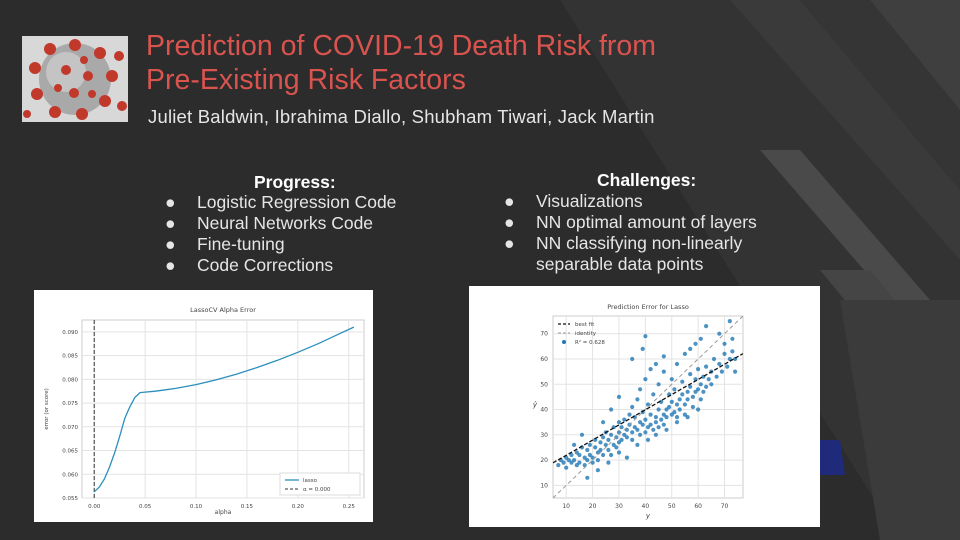 The image size is (960, 540). What do you see at coordinates (544, 460) in the screenshot?
I see `y-tick-label: 20` at bounding box center [544, 460].